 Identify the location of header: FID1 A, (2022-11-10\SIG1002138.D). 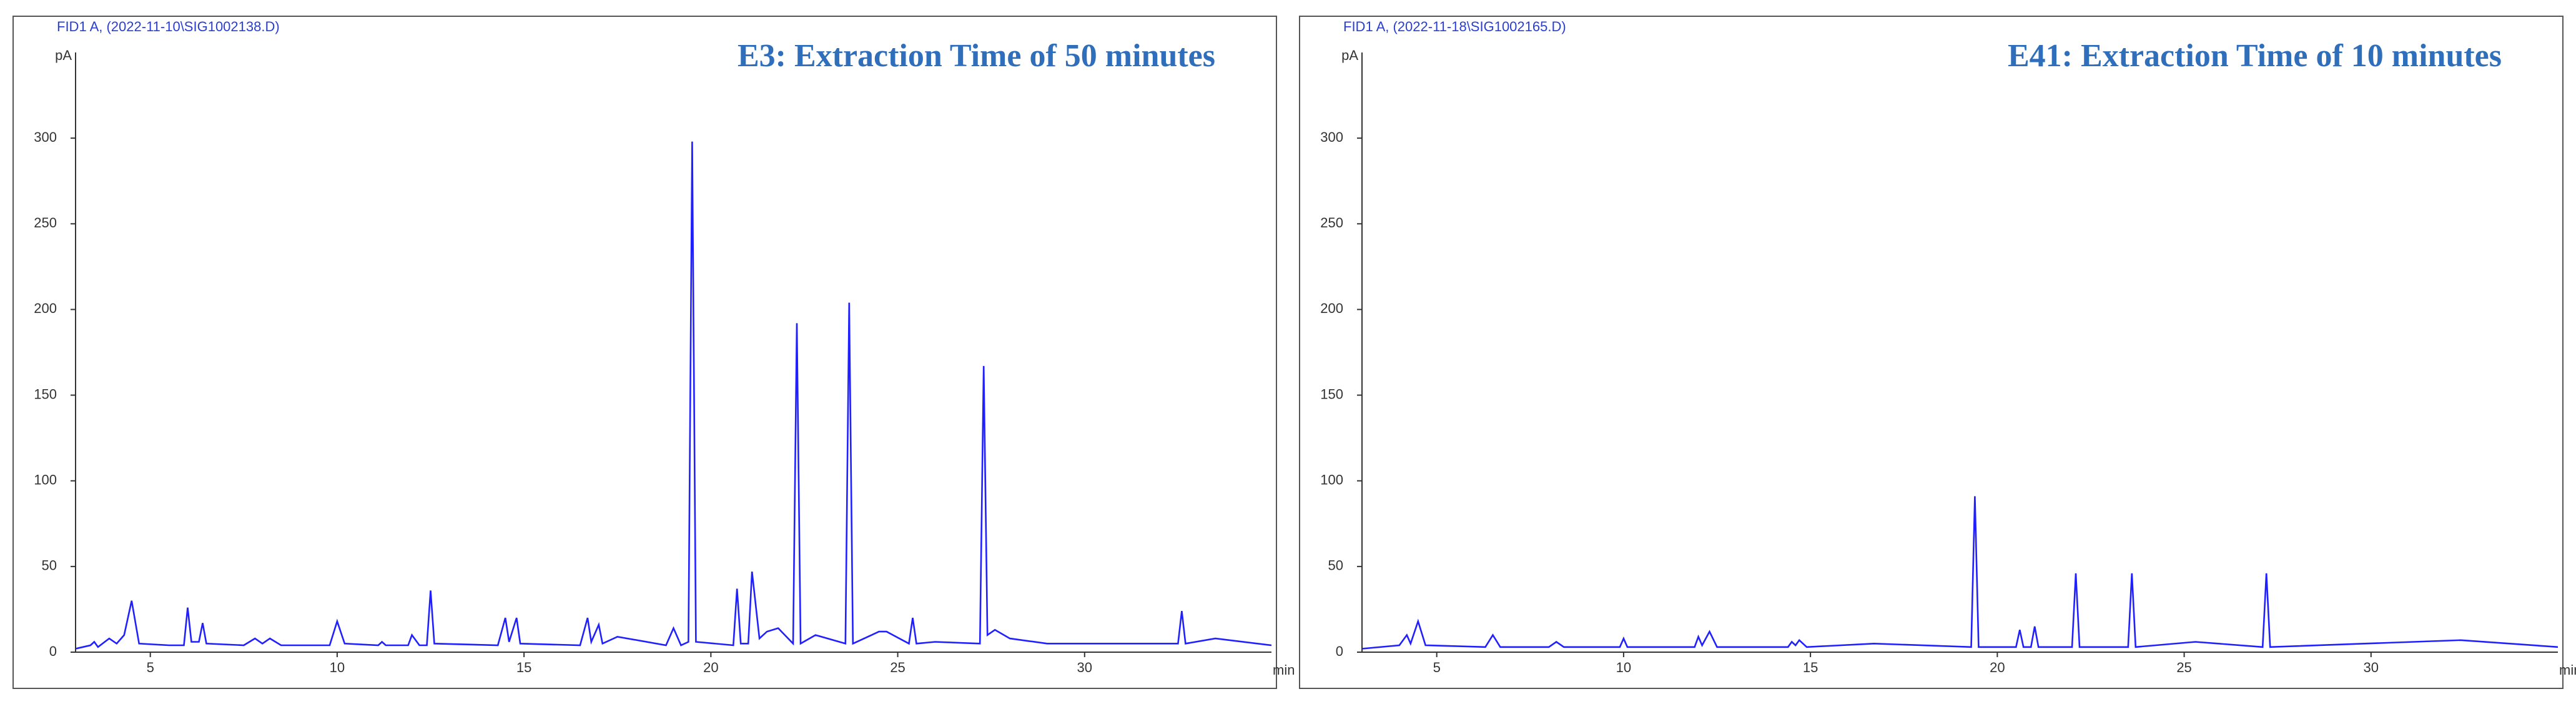
(168, 26).